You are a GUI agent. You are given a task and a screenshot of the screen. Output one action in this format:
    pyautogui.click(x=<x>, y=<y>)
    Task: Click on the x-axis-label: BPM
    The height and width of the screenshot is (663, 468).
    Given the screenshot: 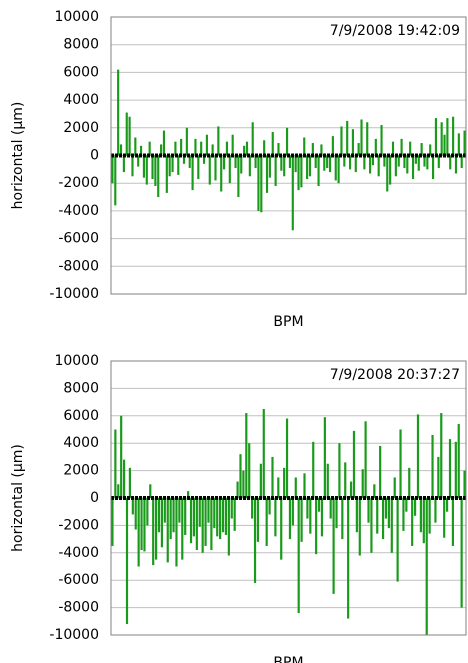 What is the action you would take?
    pyautogui.click(x=288, y=322)
    